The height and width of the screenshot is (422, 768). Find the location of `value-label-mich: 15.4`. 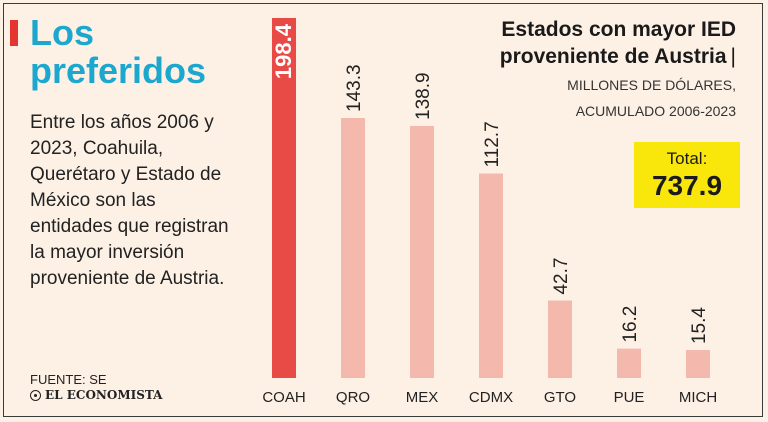

value-label-mich: 15.4 is located at coordinates (699, 325).